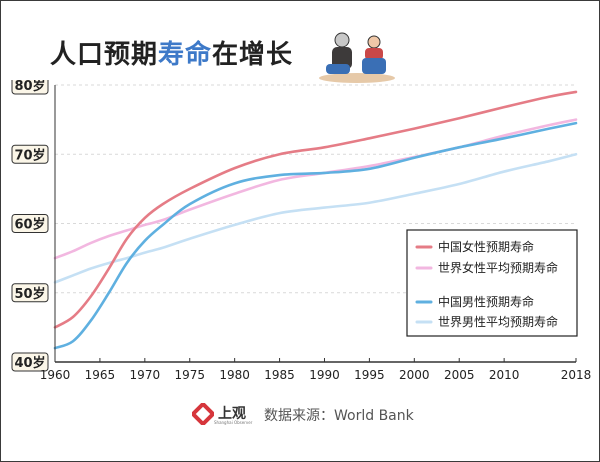 The width and height of the screenshot is (600, 462). I want to click on title-part-1: 人口预期, so click(104, 55).